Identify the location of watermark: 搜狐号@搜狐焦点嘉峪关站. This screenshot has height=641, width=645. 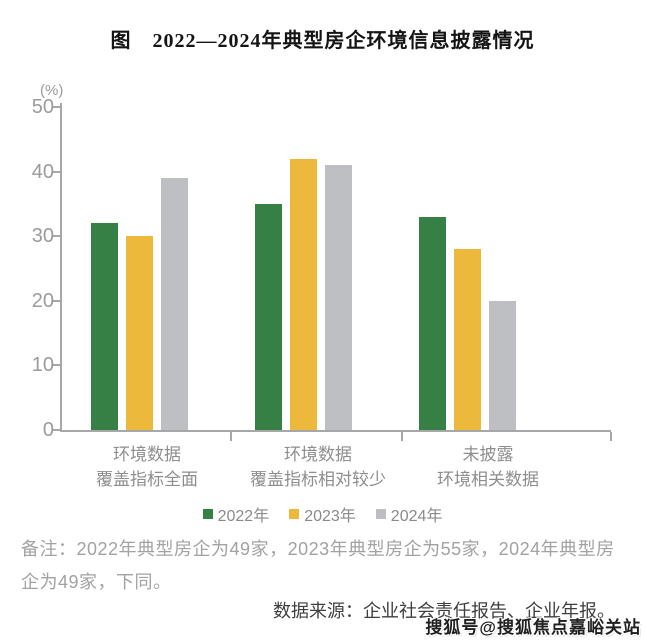
(533, 627).